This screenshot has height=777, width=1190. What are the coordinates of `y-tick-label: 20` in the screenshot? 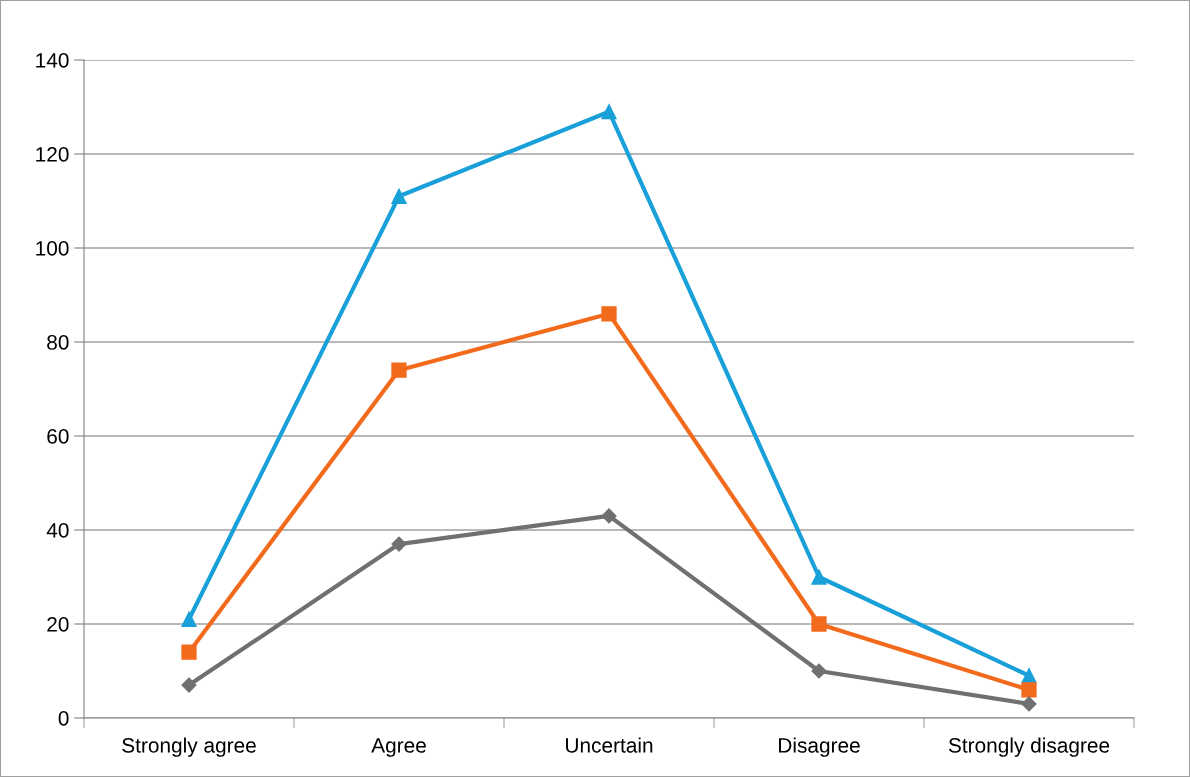 It's located at (58, 624).